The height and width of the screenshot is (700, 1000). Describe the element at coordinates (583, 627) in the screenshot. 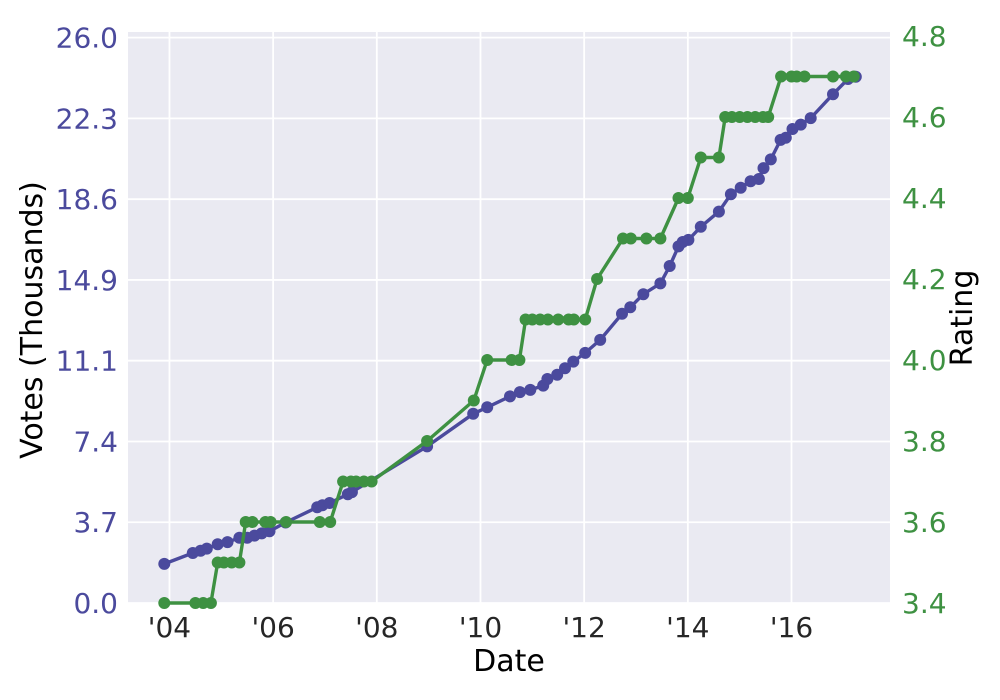

I see `x-tick-label: '12` at that location.